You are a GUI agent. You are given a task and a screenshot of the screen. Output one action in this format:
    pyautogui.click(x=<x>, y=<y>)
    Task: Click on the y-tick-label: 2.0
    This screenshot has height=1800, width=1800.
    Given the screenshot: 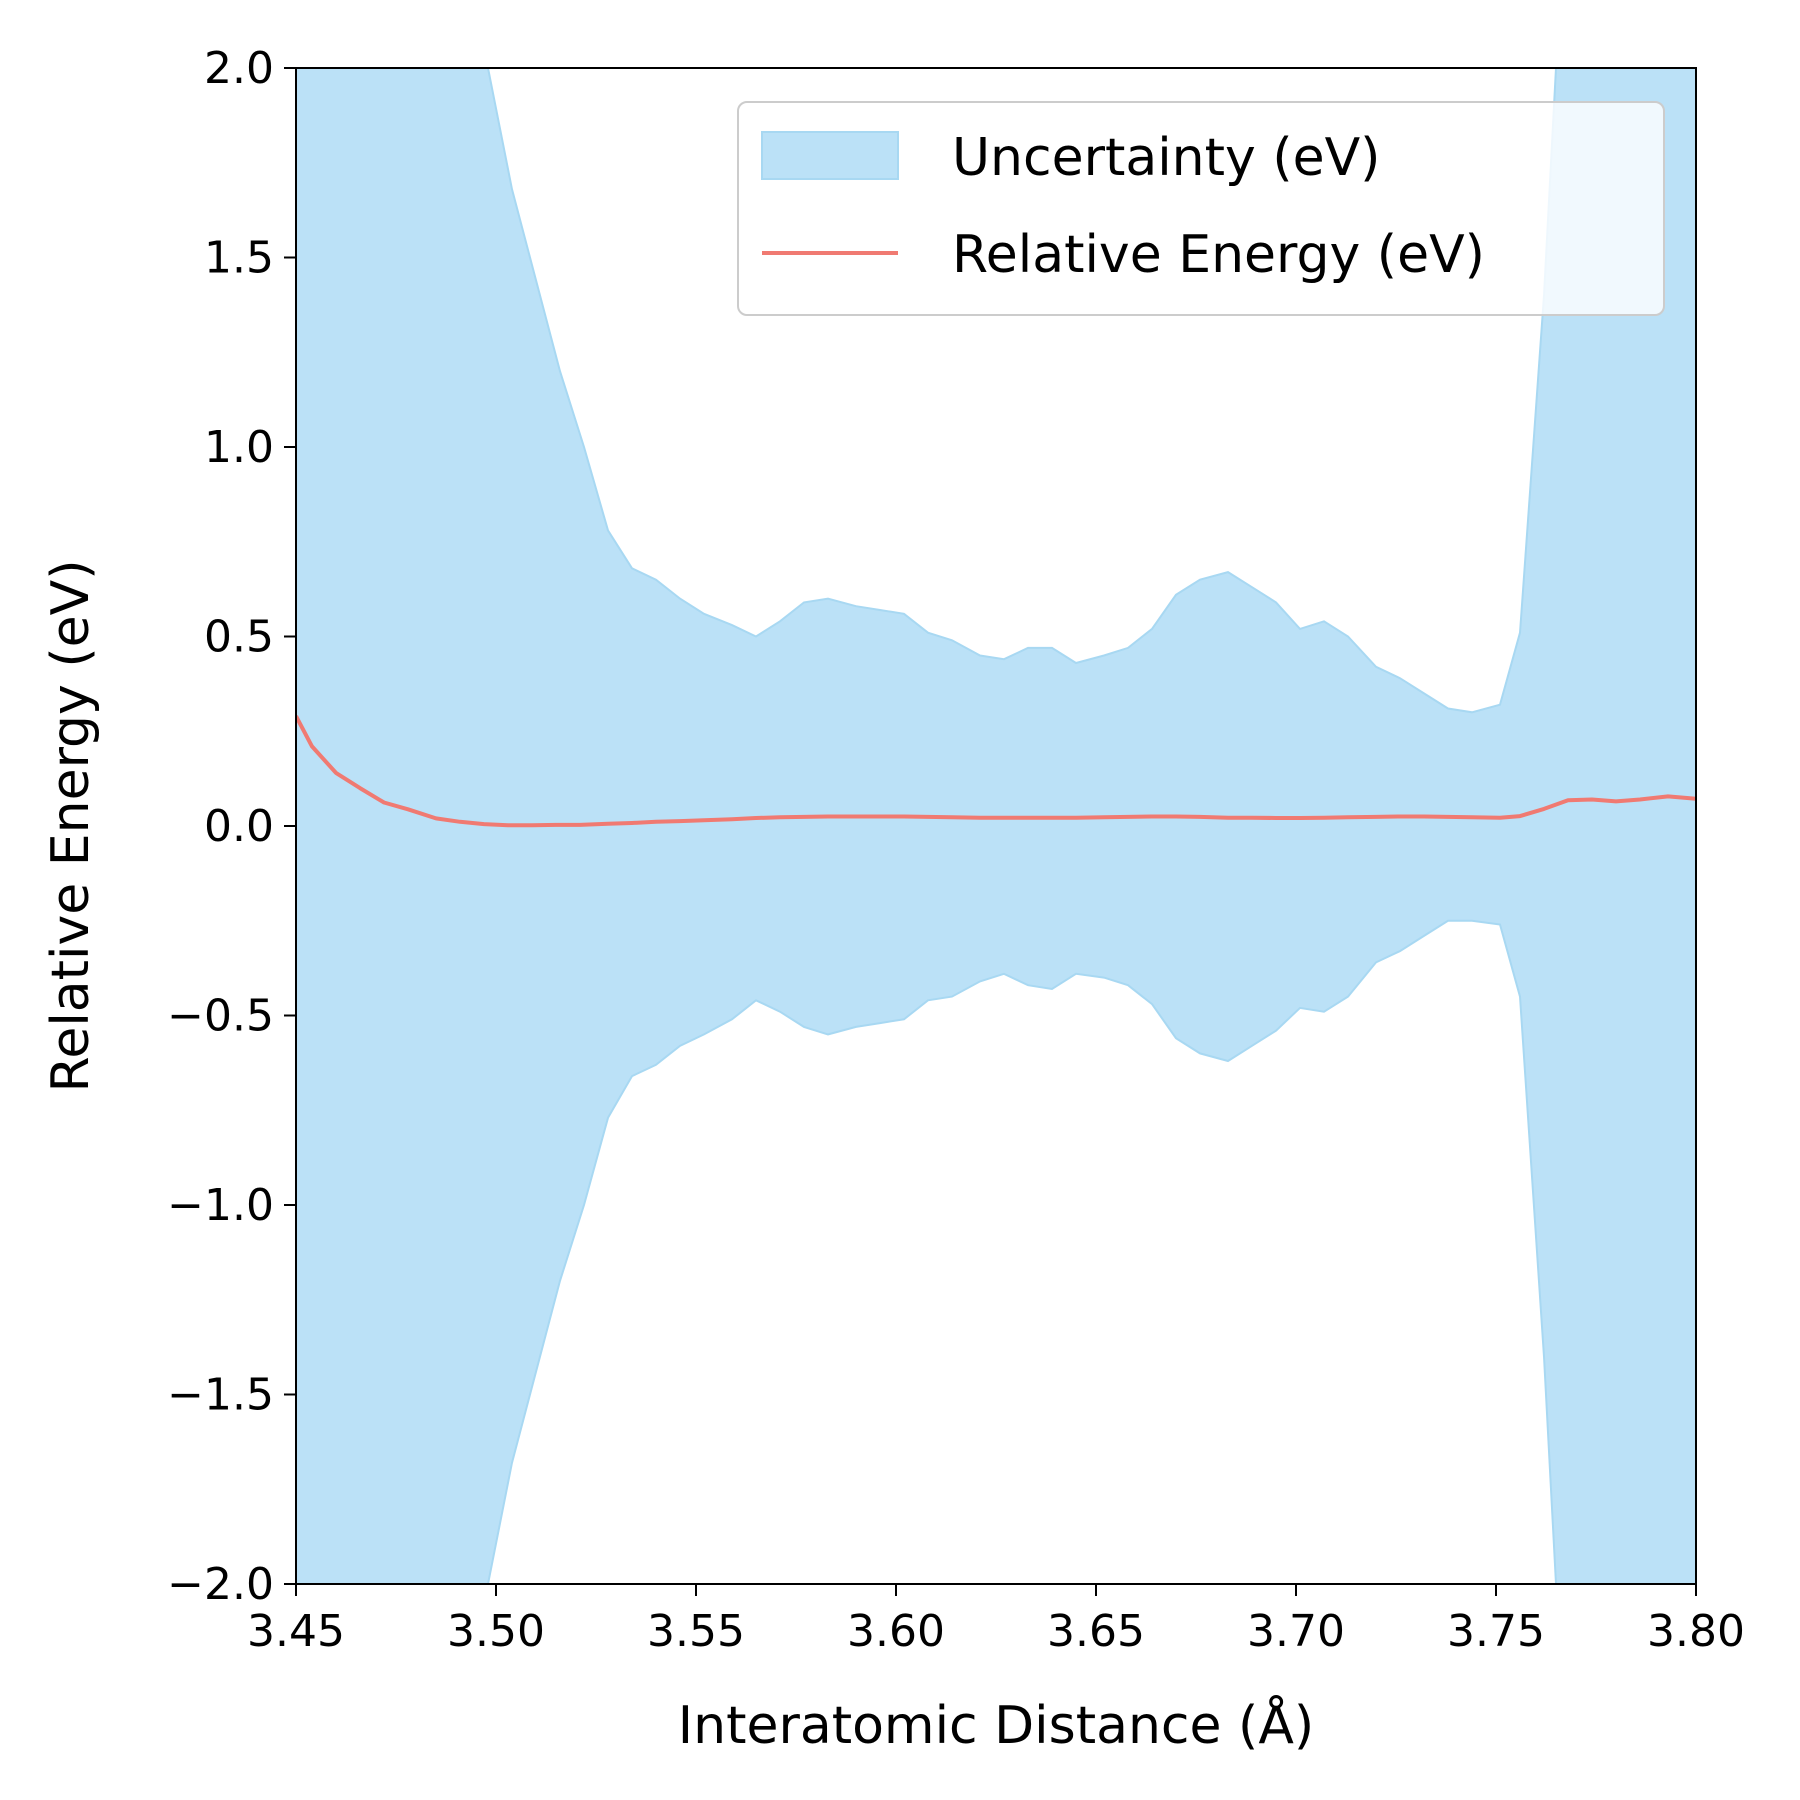 What is the action you would take?
    pyautogui.click(x=239, y=68)
    